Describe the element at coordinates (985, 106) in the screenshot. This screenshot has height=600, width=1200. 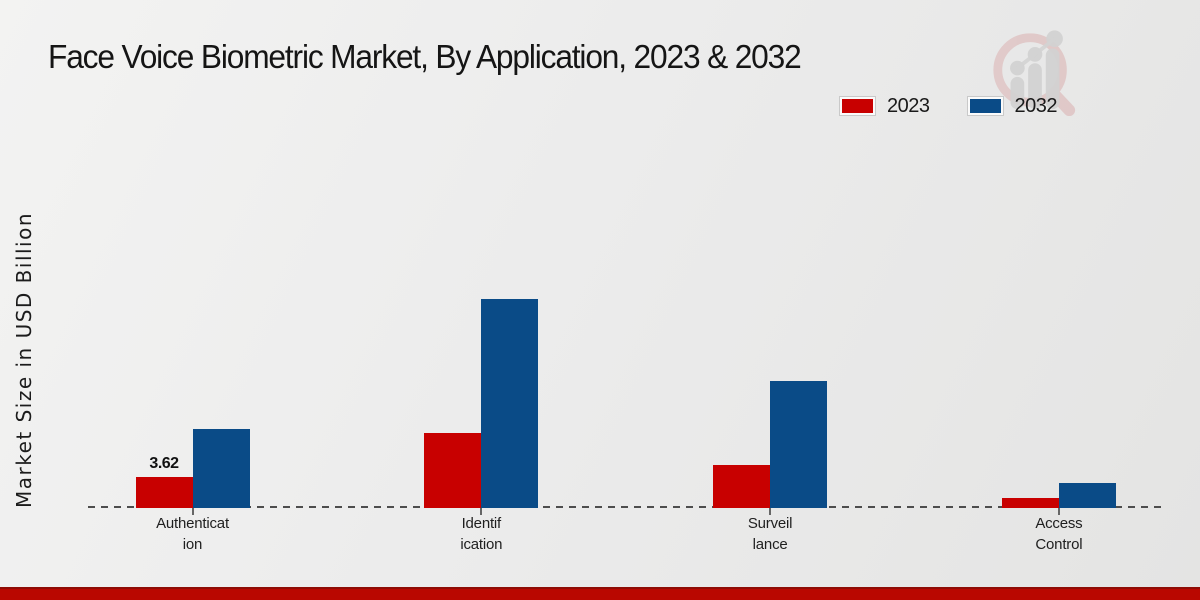
I see `legend-swatch-2032` at that location.